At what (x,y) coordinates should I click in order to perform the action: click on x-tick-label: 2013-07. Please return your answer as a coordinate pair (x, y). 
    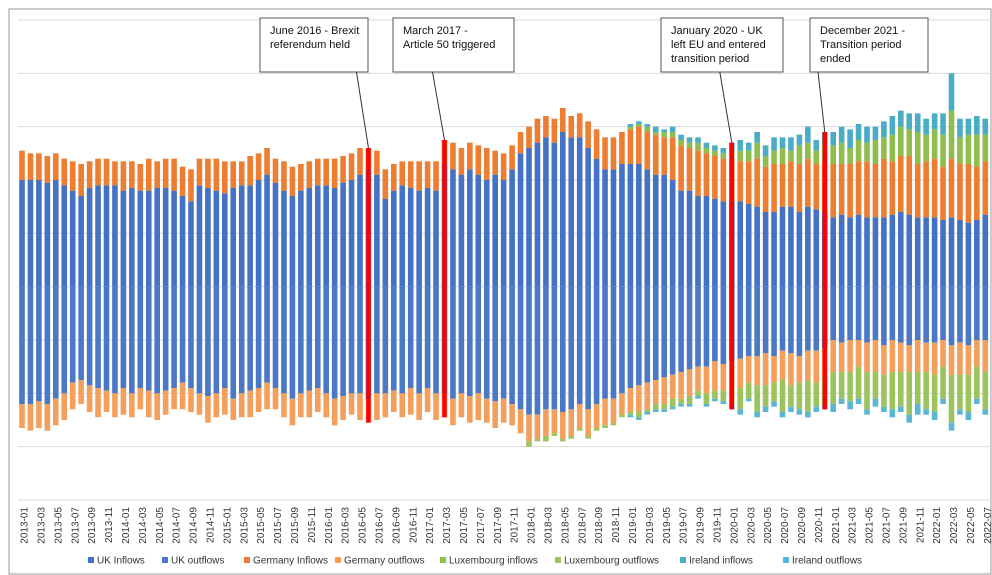
    Looking at the image, I should click on (75, 525).